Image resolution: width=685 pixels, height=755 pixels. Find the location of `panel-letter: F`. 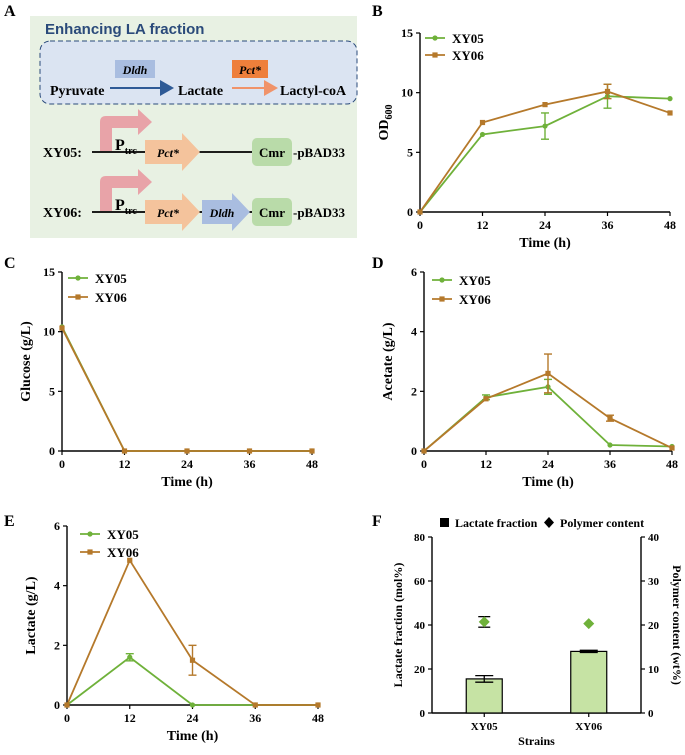

panel-letter: F is located at coordinates (377, 521).